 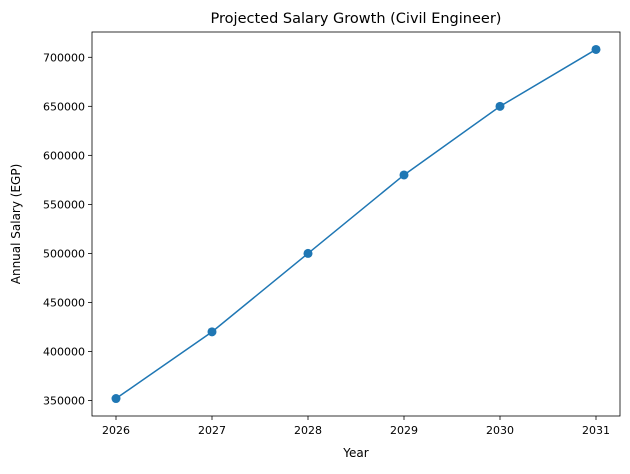 What do you see at coordinates (355, 453) in the screenshot?
I see `x-axis-label: Year` at bounding box center [355, 453].